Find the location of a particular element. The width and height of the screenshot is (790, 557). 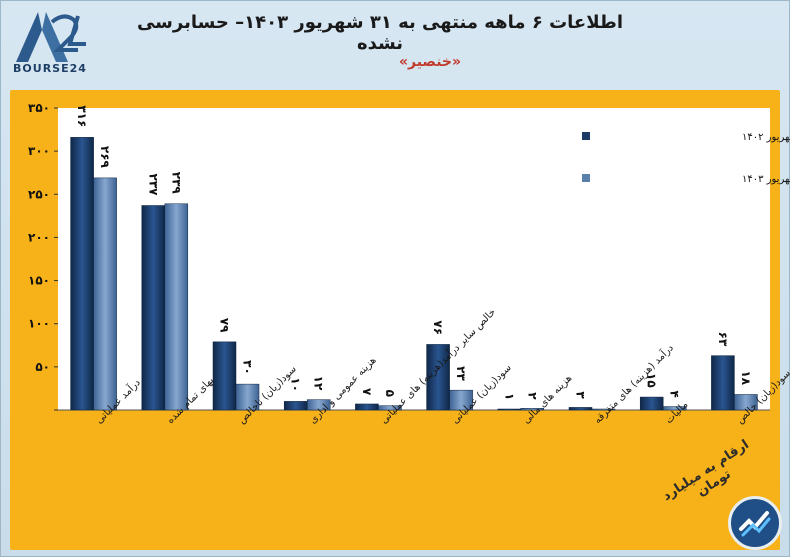

data-label: ۲۳ is located at coordinates (461, 373).